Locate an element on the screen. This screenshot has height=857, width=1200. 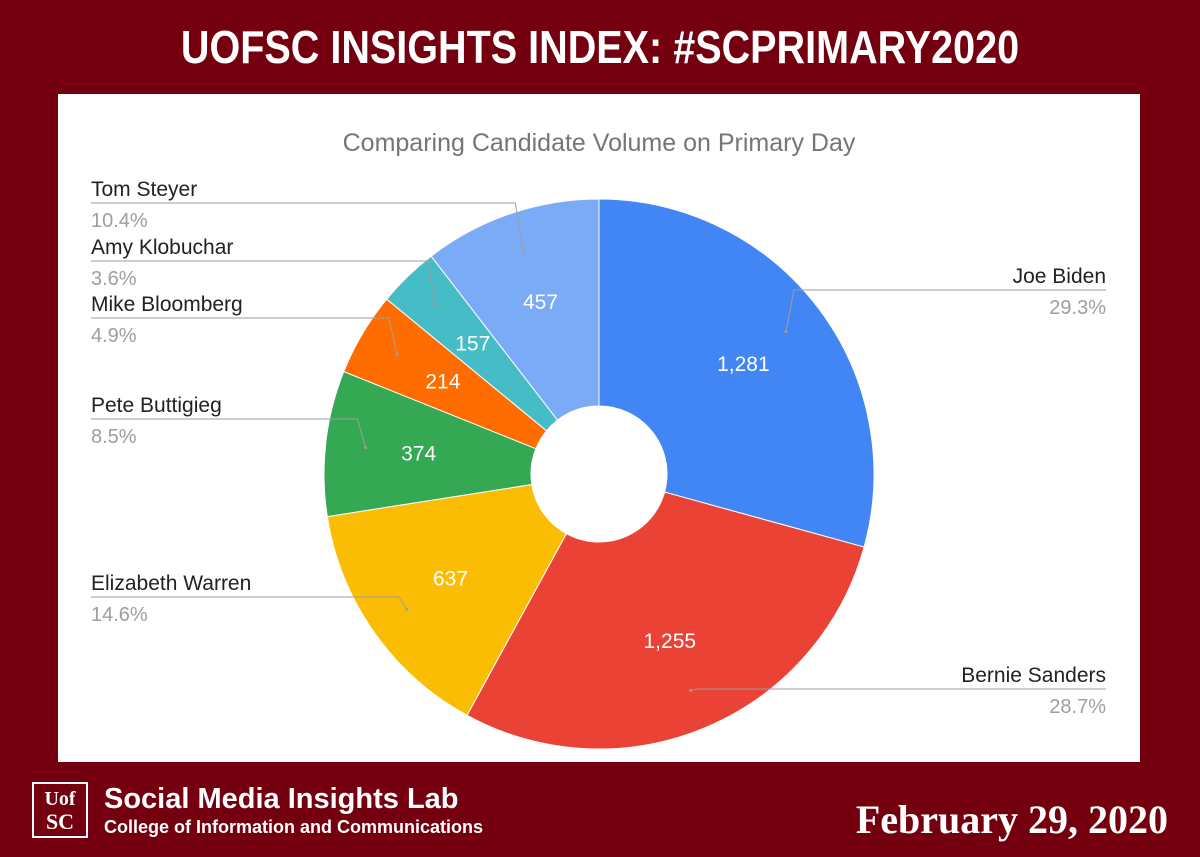
slice-bernie-sanders is located at coordinates (665, 620).